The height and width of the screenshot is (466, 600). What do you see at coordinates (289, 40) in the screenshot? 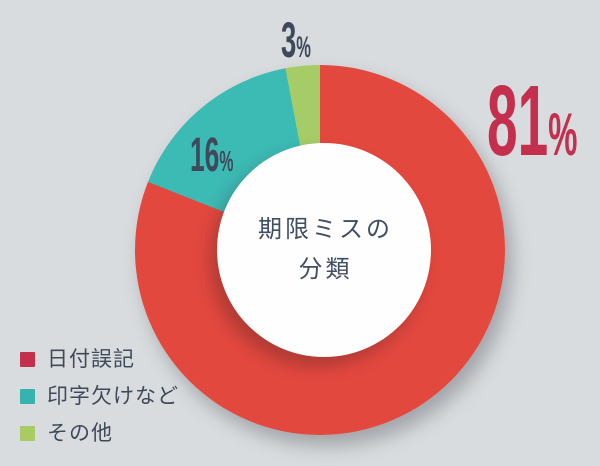
I see `slice-value: 3` at bounding box center [289, 40].